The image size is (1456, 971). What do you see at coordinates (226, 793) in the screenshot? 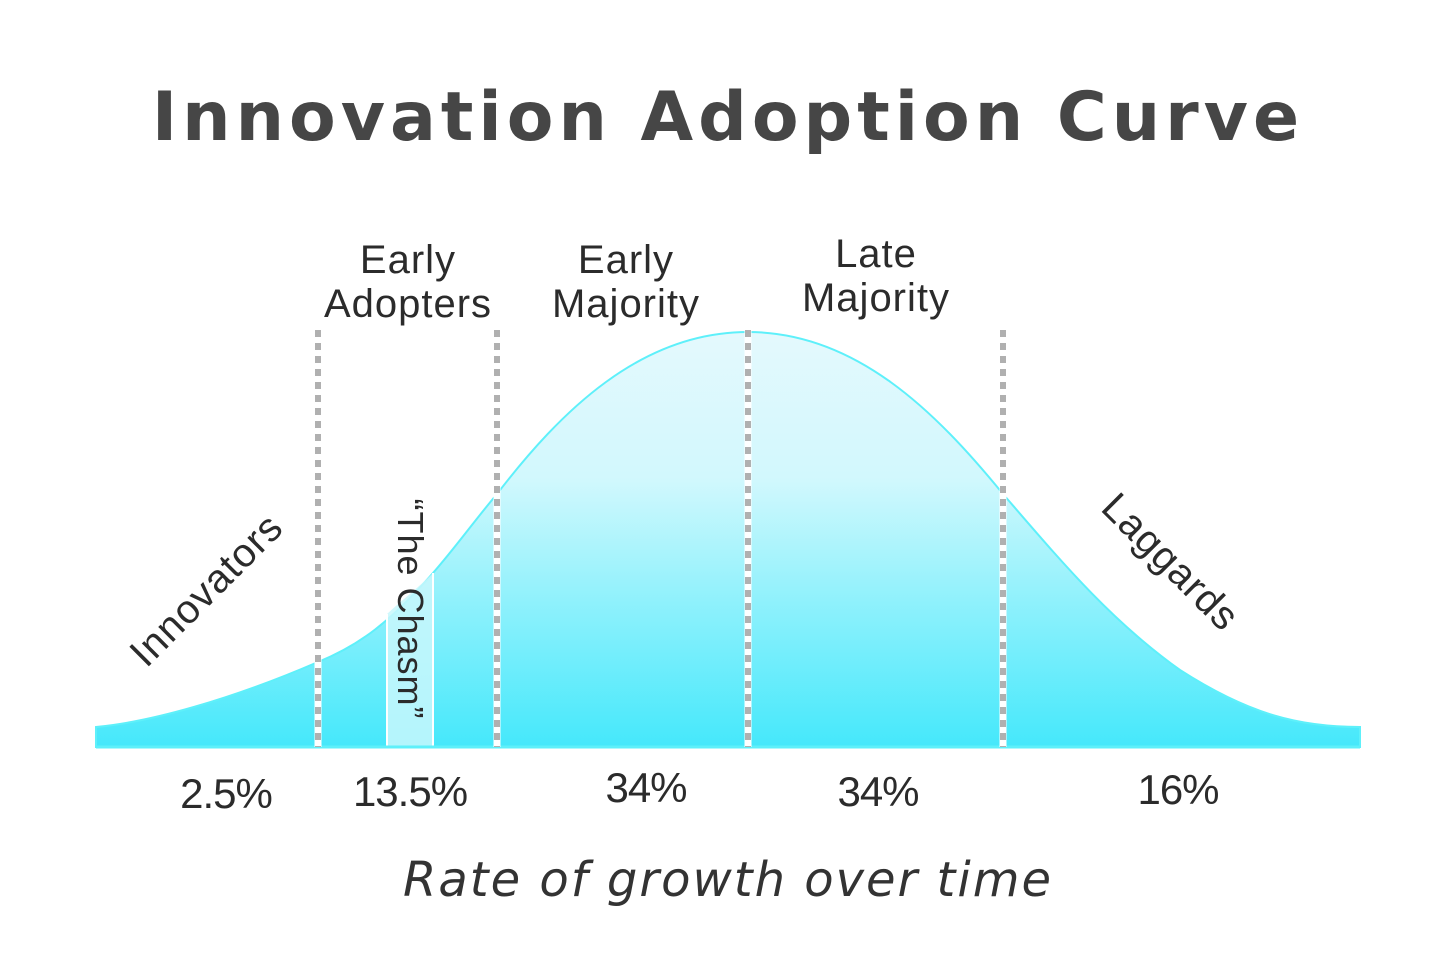
I see `percent-innovators: 2.5%` at bounding box center [226, 793].